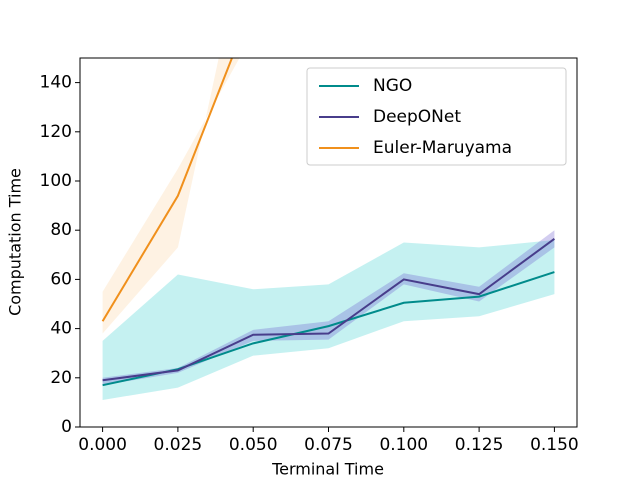 Image resolution: width=640 pixels, height=484 pixels. What do you see at coordinates (66, 427) in the screenshot?
I see `y-tick-label: 0` at bounding box center [66, 427].